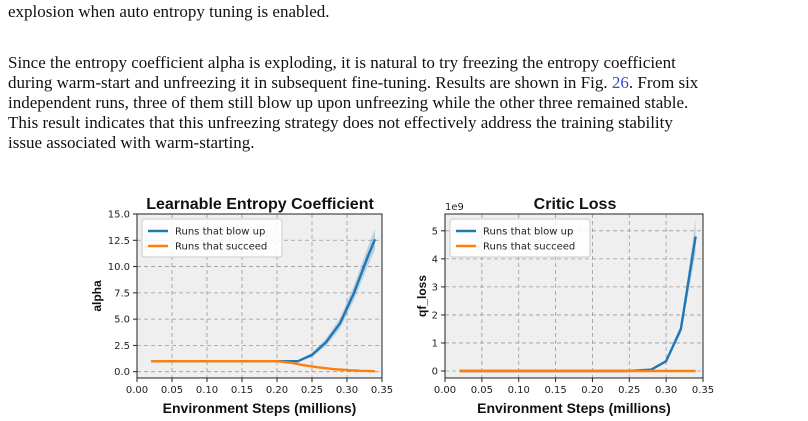 Image resolution: width=808 pixels, height=421 pixels. I want to click on y-tick-label: 7.5, so click(122, 293).